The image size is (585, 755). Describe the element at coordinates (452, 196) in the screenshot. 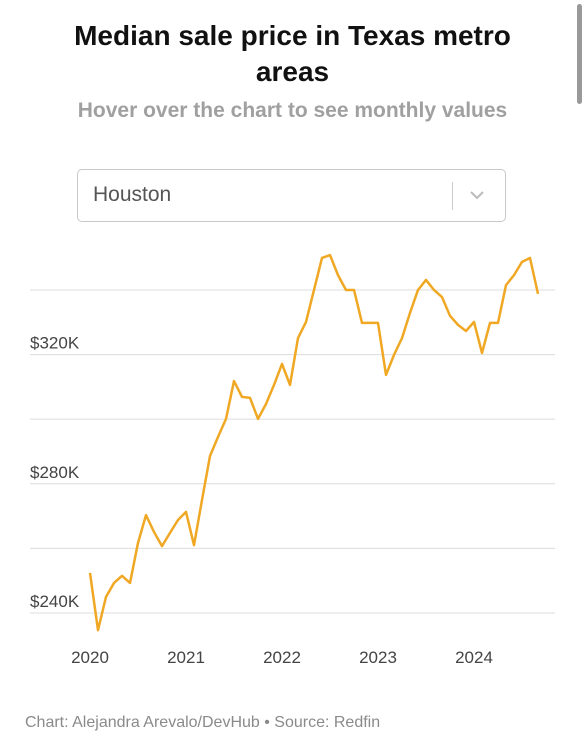

I see `dropdown-separator` at that location.